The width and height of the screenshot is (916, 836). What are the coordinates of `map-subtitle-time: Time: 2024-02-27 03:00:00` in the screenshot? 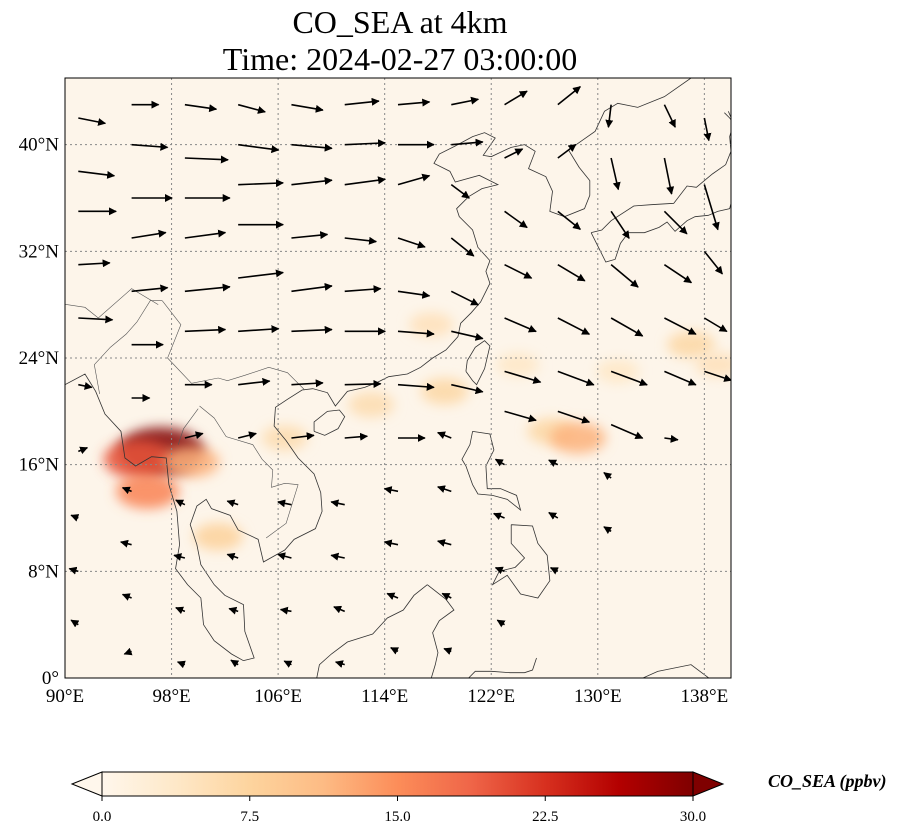 It's located at (400, 59).